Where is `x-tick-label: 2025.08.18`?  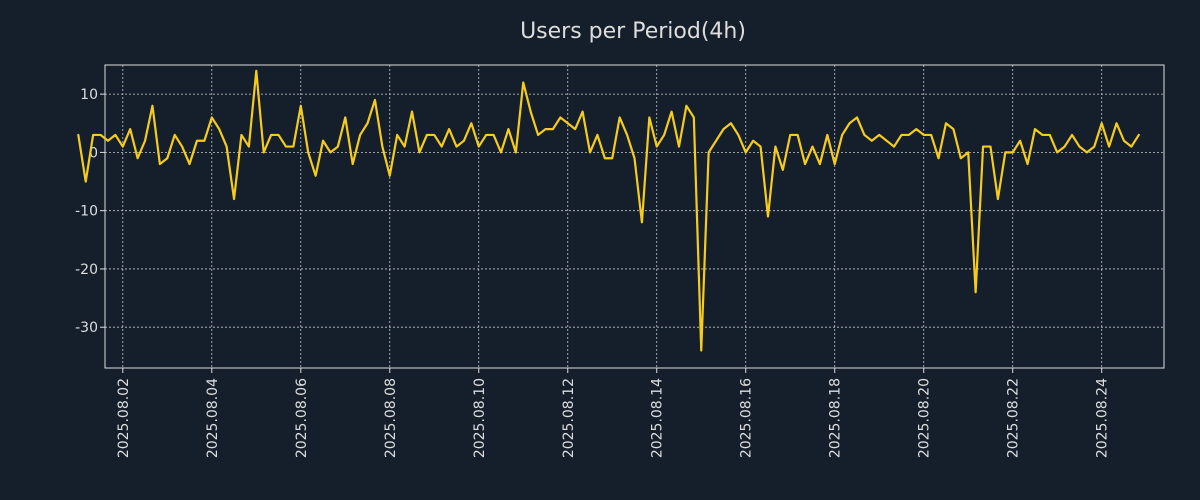
x-tick-label: 2025.08.18 is located at coordinates (836, 418).